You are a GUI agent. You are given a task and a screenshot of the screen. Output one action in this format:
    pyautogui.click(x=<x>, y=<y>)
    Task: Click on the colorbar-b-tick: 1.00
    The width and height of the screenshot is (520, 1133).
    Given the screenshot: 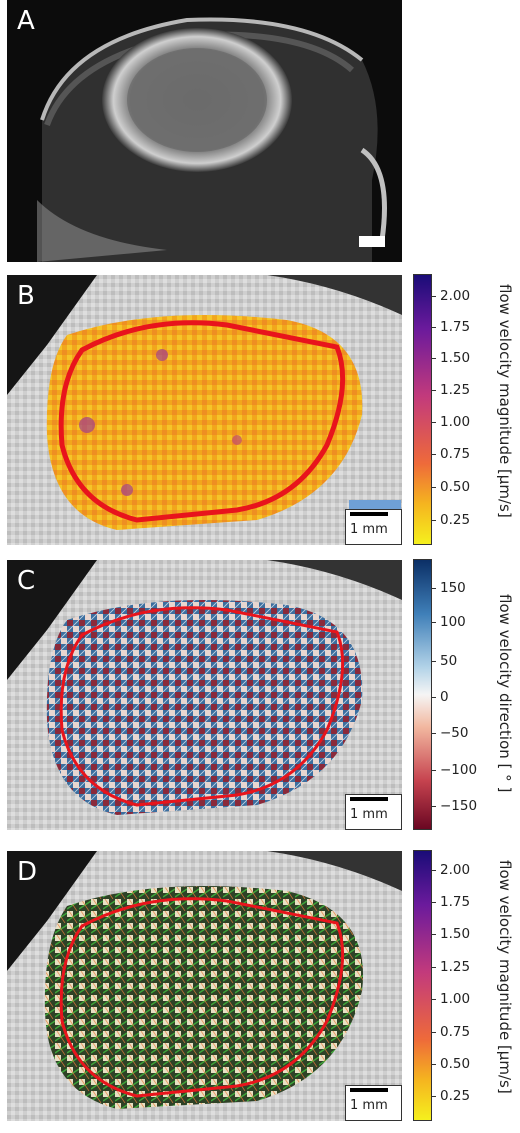 What is the action you would take?
    pyautogui.click(x=455, y=422)
    